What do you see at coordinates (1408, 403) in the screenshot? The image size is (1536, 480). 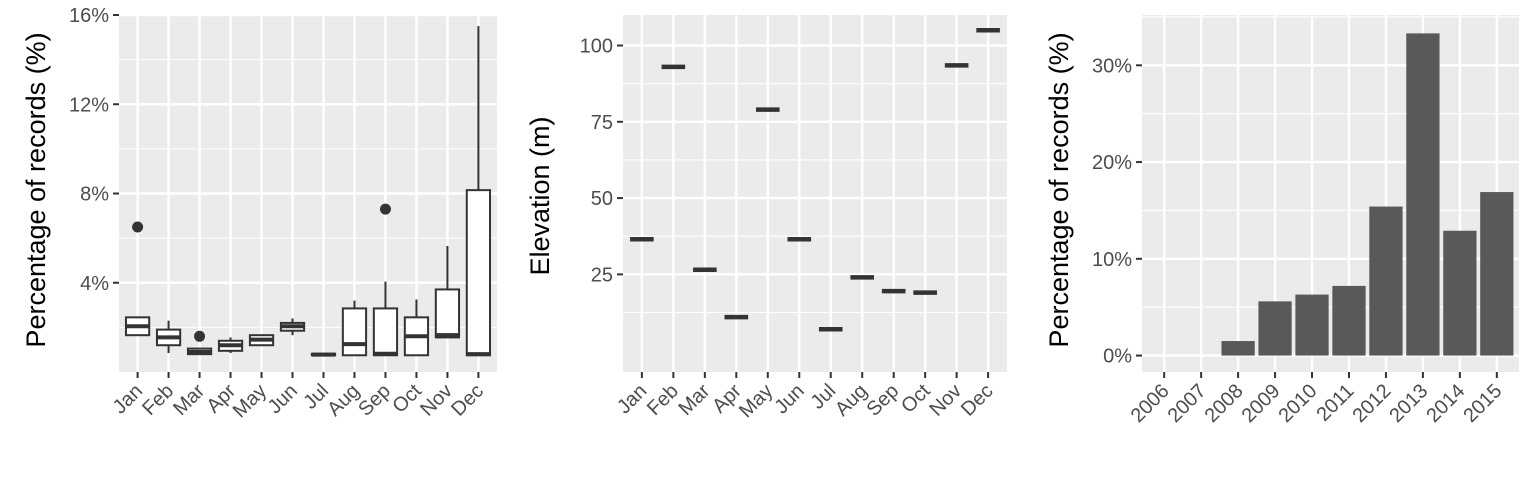 I see `x-tick-label: 2013` at bounding box center [1408, 403].